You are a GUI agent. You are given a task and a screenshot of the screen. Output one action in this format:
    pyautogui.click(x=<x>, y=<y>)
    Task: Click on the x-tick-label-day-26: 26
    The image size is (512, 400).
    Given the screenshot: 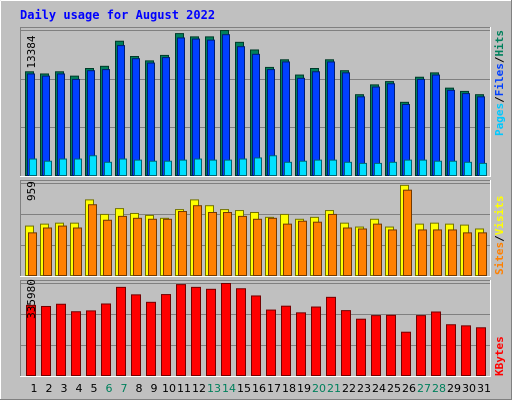 What is the action you would take?
    pyautogui.click(x=409, y=388)
    